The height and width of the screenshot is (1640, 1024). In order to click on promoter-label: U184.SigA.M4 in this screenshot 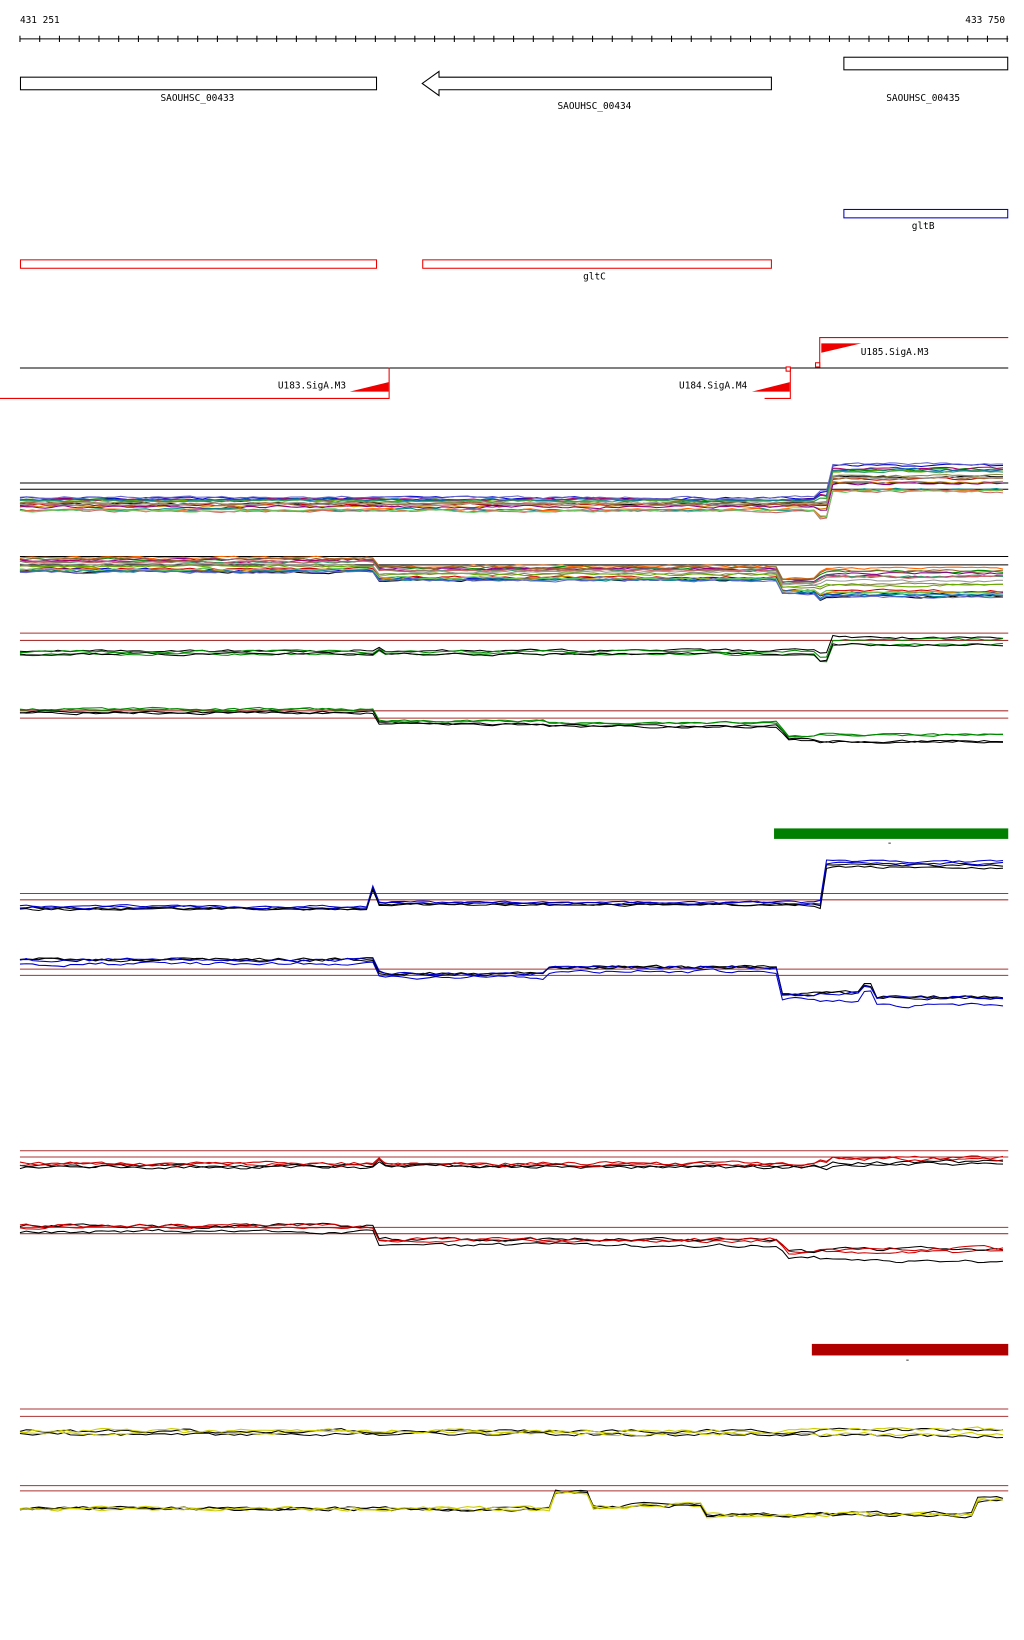, I will do `click(713, 385)`.